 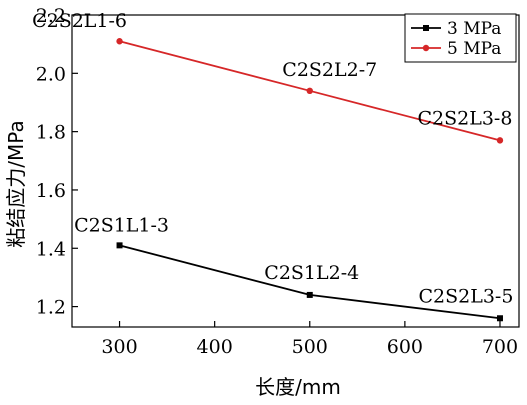 I want to click on x-tick-label: 700, so click(x=500, y=347).